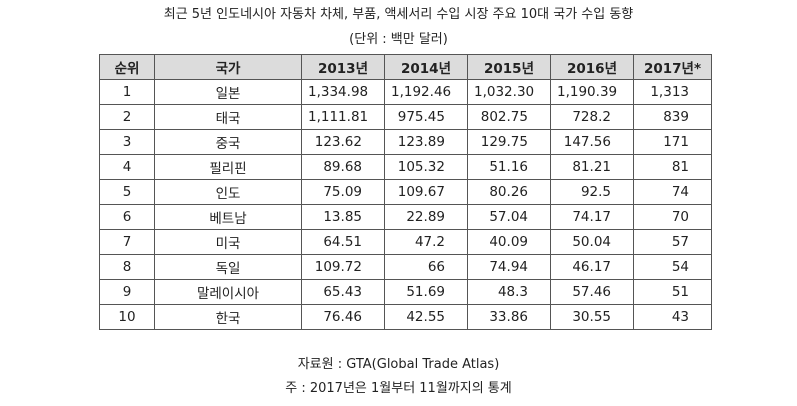  I want to click on value-2014-cell: 109.67, so click(426, 192).